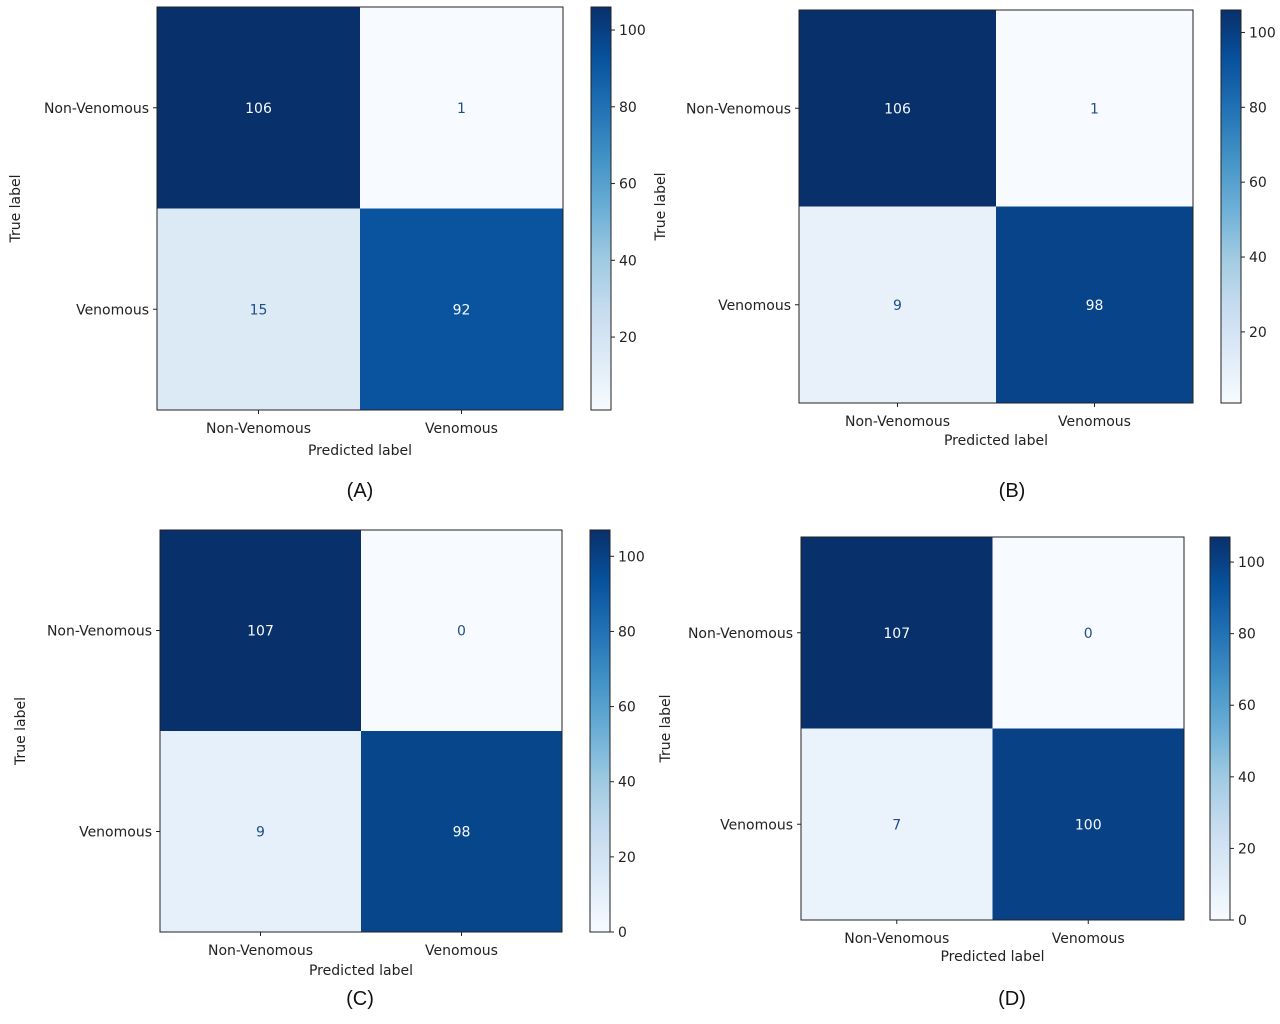  I want to click on cell-value: 15, so click(259, 310).